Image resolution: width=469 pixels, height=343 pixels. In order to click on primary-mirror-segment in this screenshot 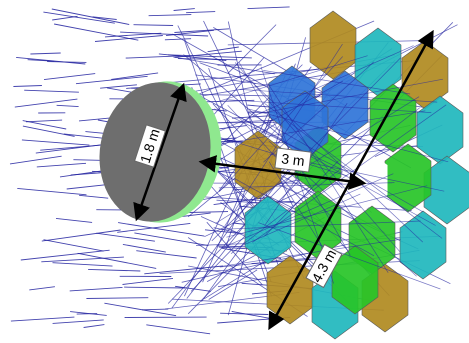, I will do `click(423, 245)`.